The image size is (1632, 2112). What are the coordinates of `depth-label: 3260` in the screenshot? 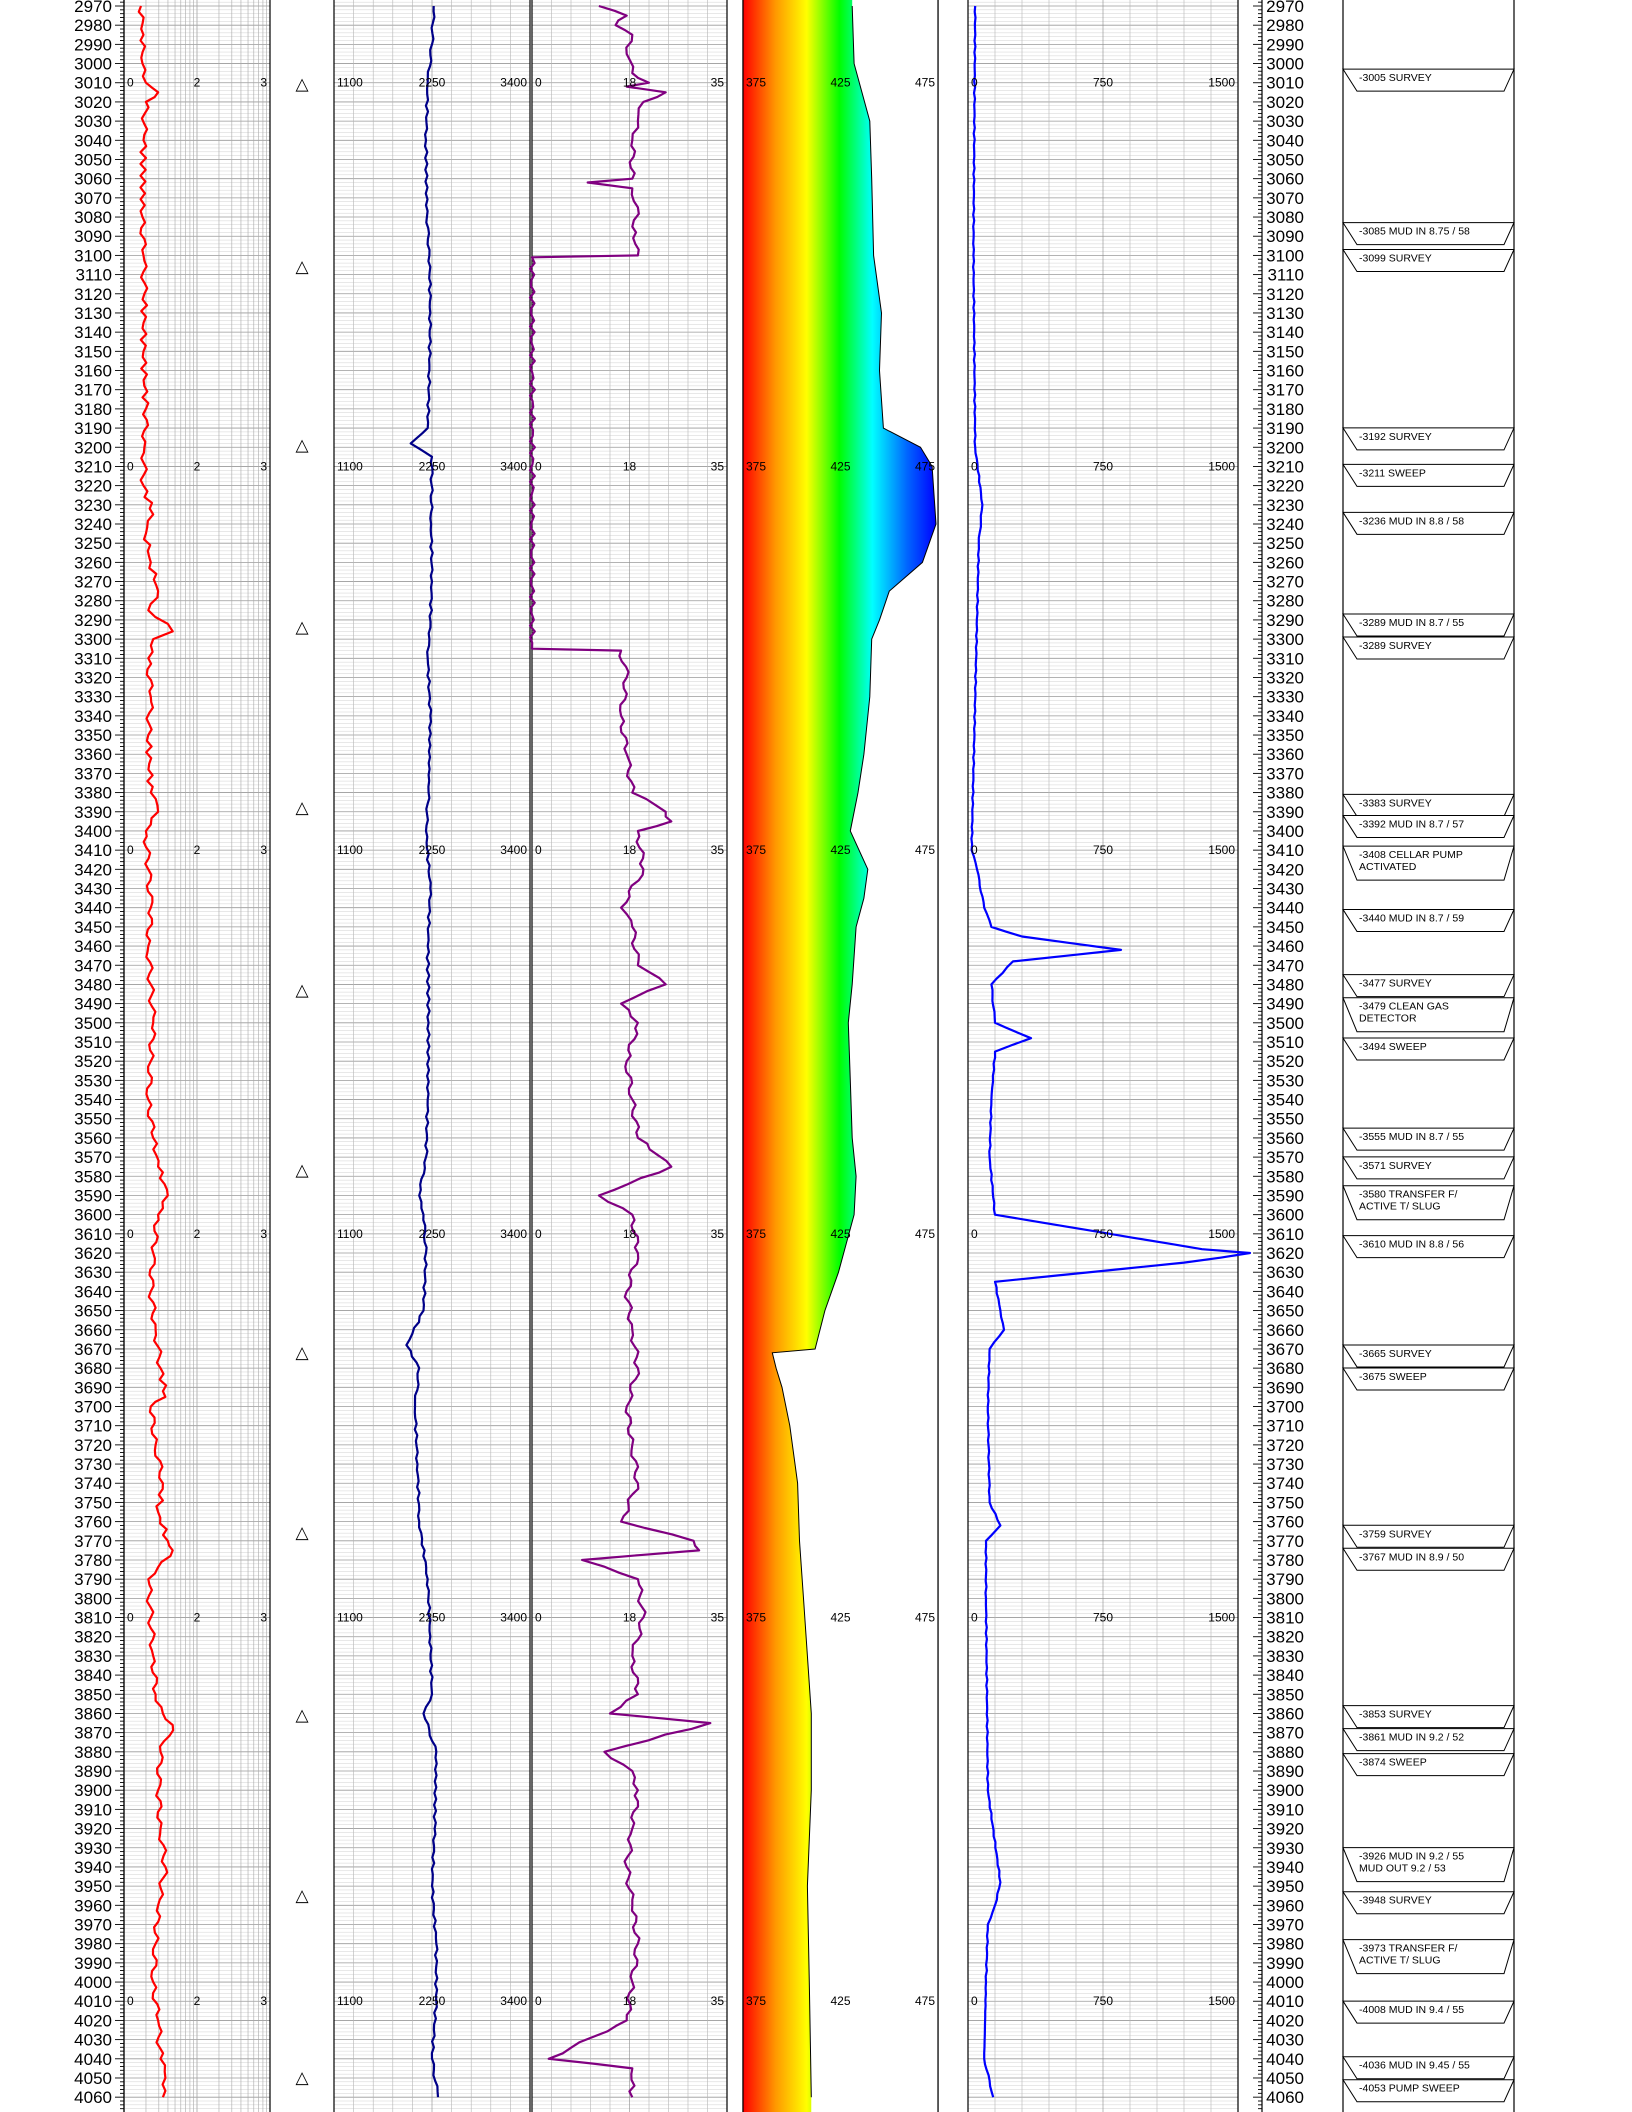 It's located at (93, 562).